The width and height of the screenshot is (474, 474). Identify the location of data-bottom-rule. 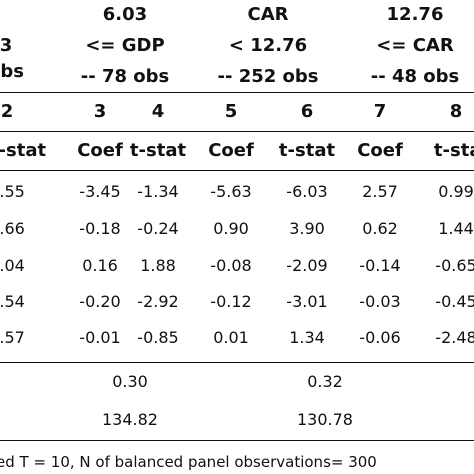
(237, 362).